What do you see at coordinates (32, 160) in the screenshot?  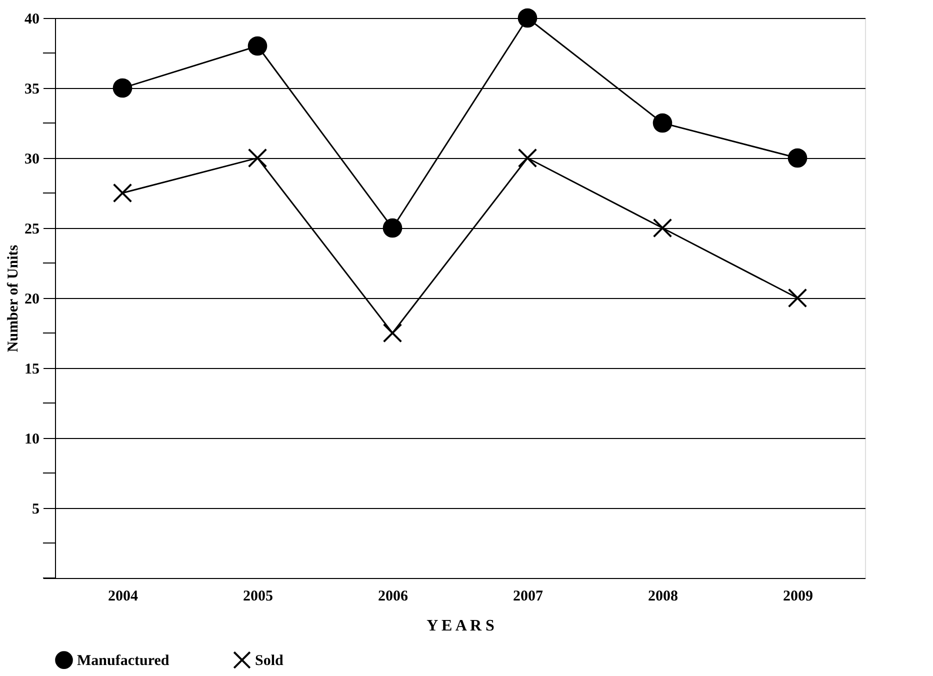 I see `y-tick-label: 30` at bounding box center [32, 160].